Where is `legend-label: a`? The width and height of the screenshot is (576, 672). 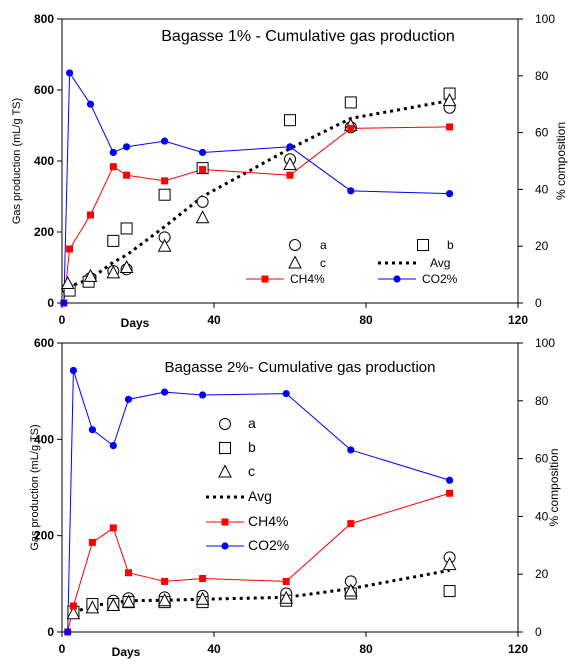
legend-label: a is located at coordinates (323, 245).